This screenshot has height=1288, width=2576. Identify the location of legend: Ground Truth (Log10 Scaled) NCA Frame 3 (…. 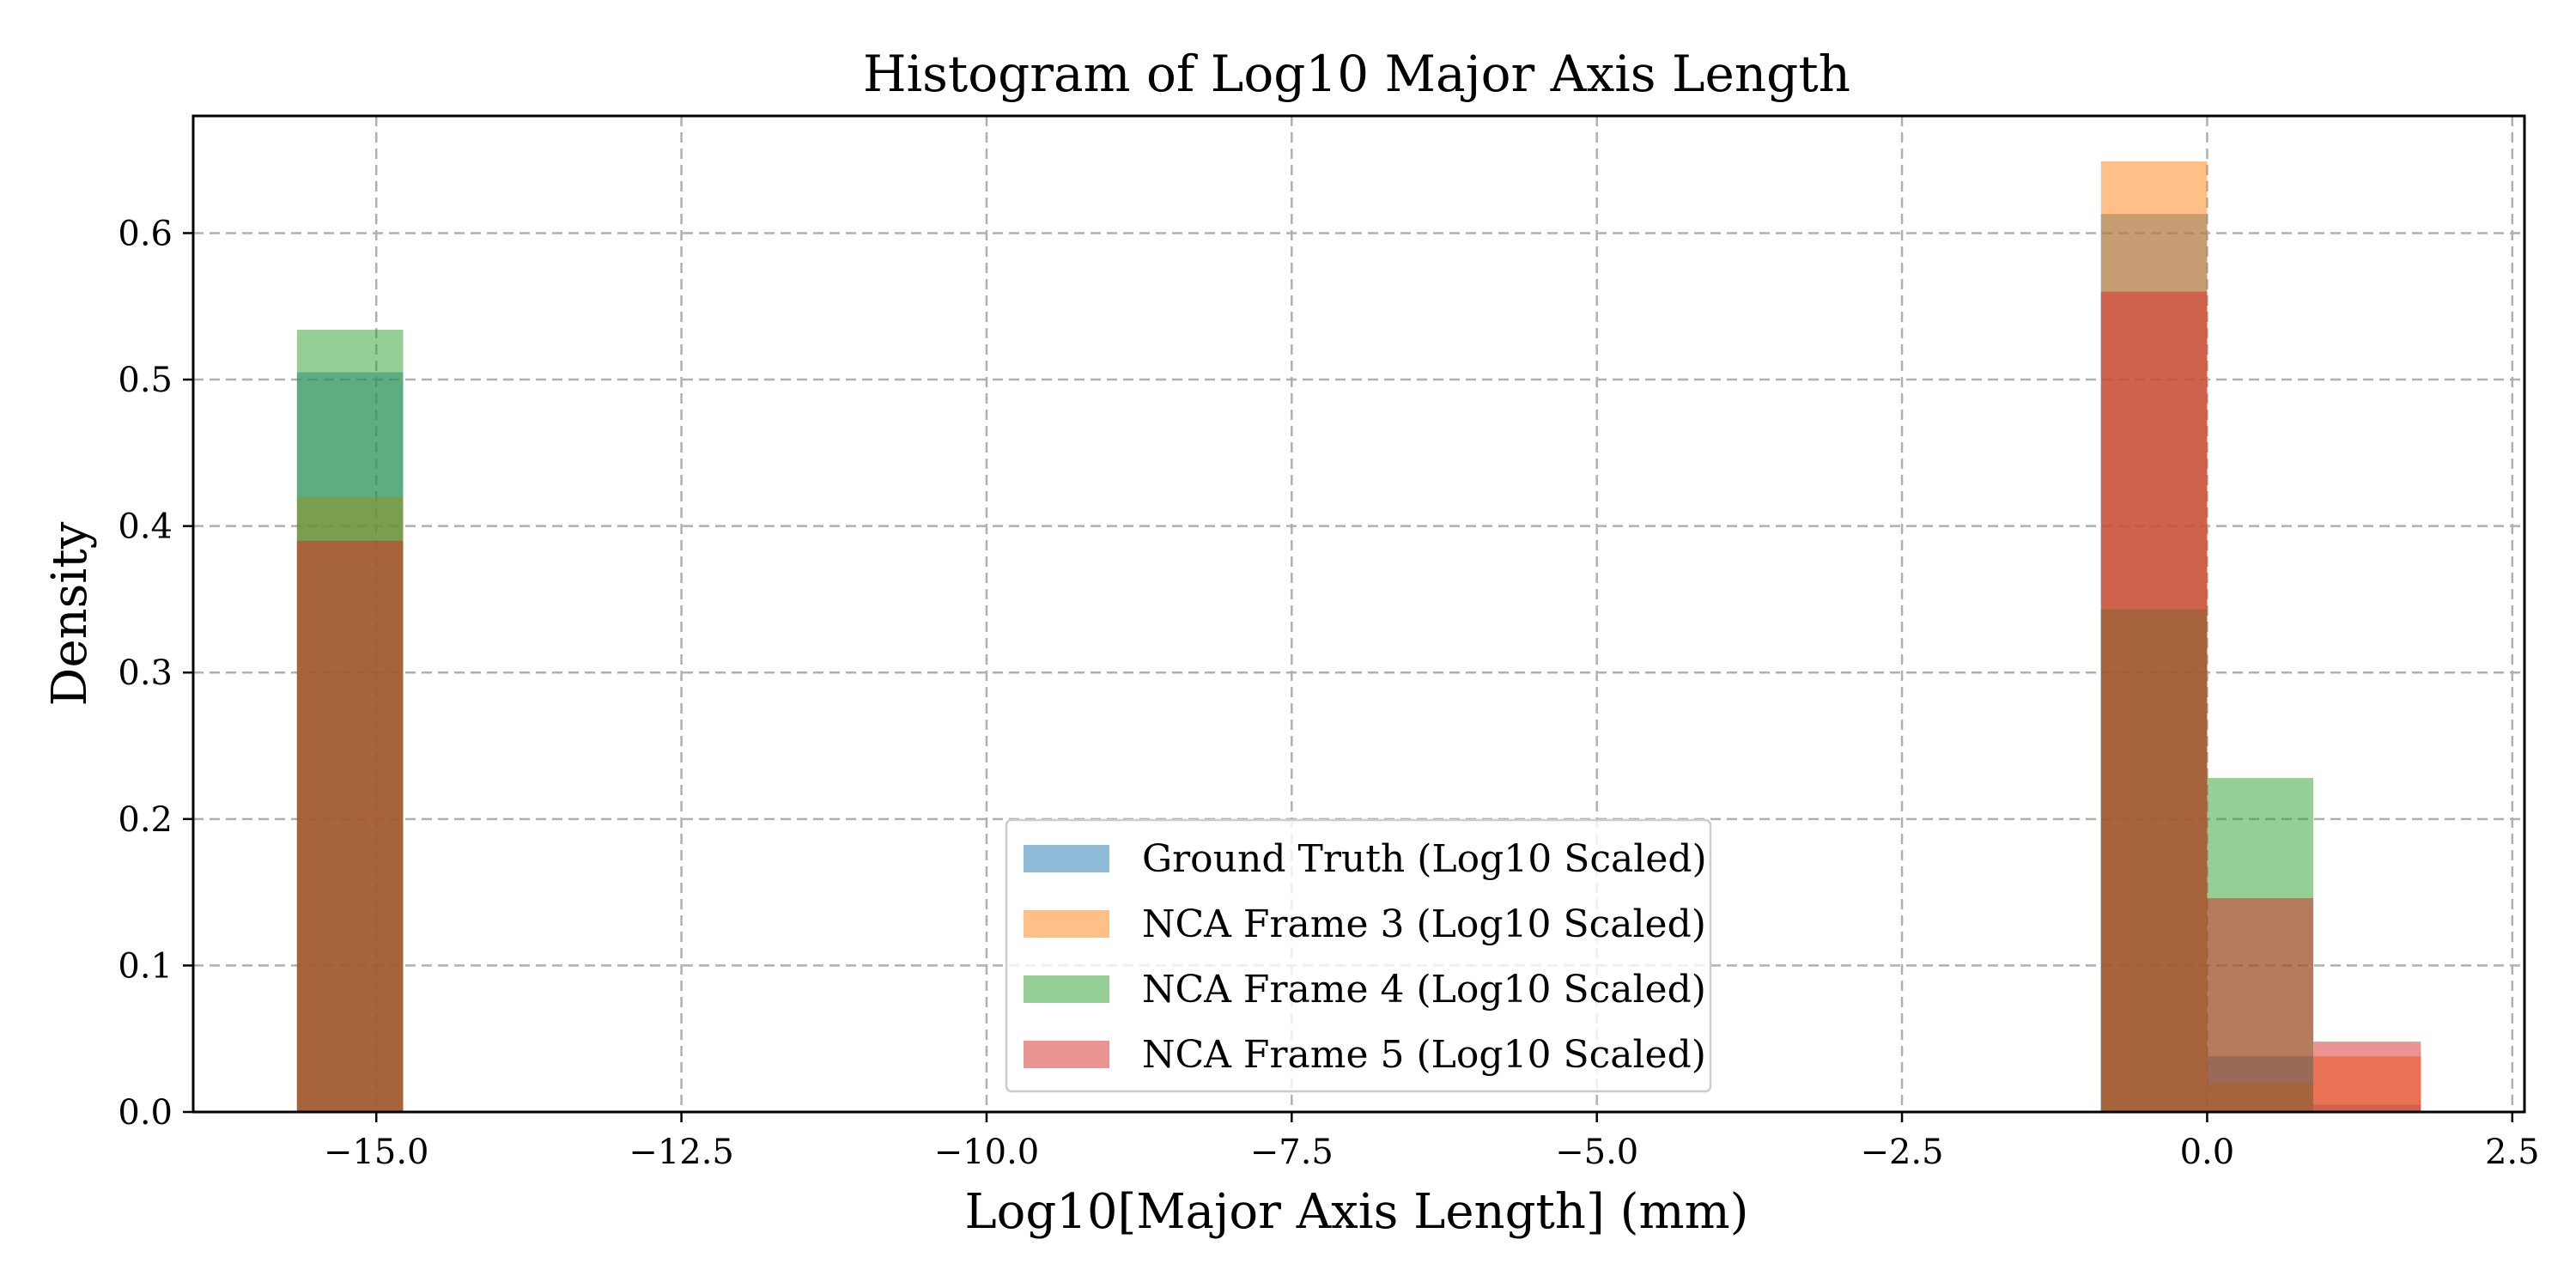
(1358, 955).